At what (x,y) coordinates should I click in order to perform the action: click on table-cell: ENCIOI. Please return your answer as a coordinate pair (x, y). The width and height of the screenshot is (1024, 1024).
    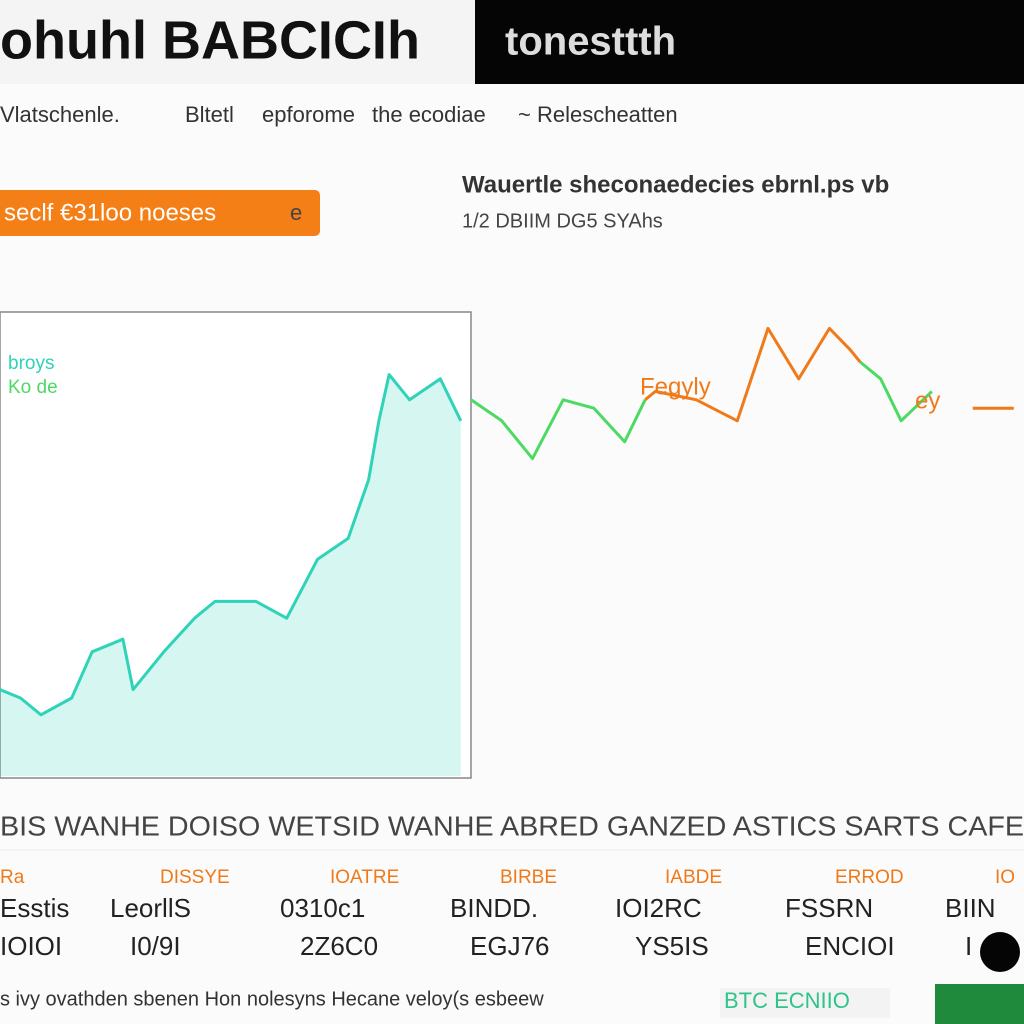
    Looking at the image, I should click on (850, 946).